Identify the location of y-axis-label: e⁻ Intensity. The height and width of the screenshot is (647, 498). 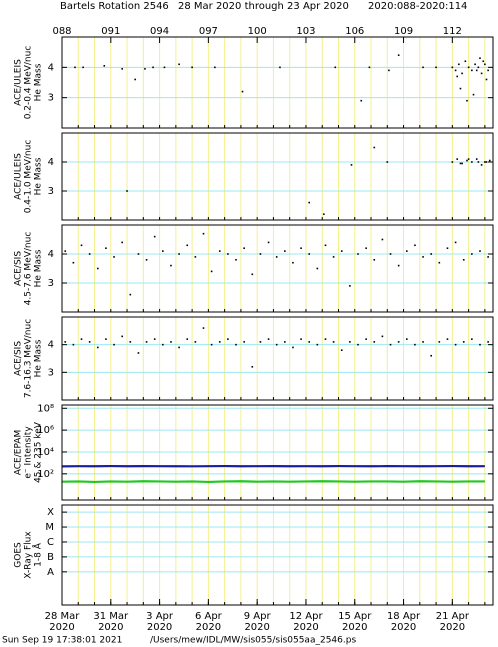
(29, 452).